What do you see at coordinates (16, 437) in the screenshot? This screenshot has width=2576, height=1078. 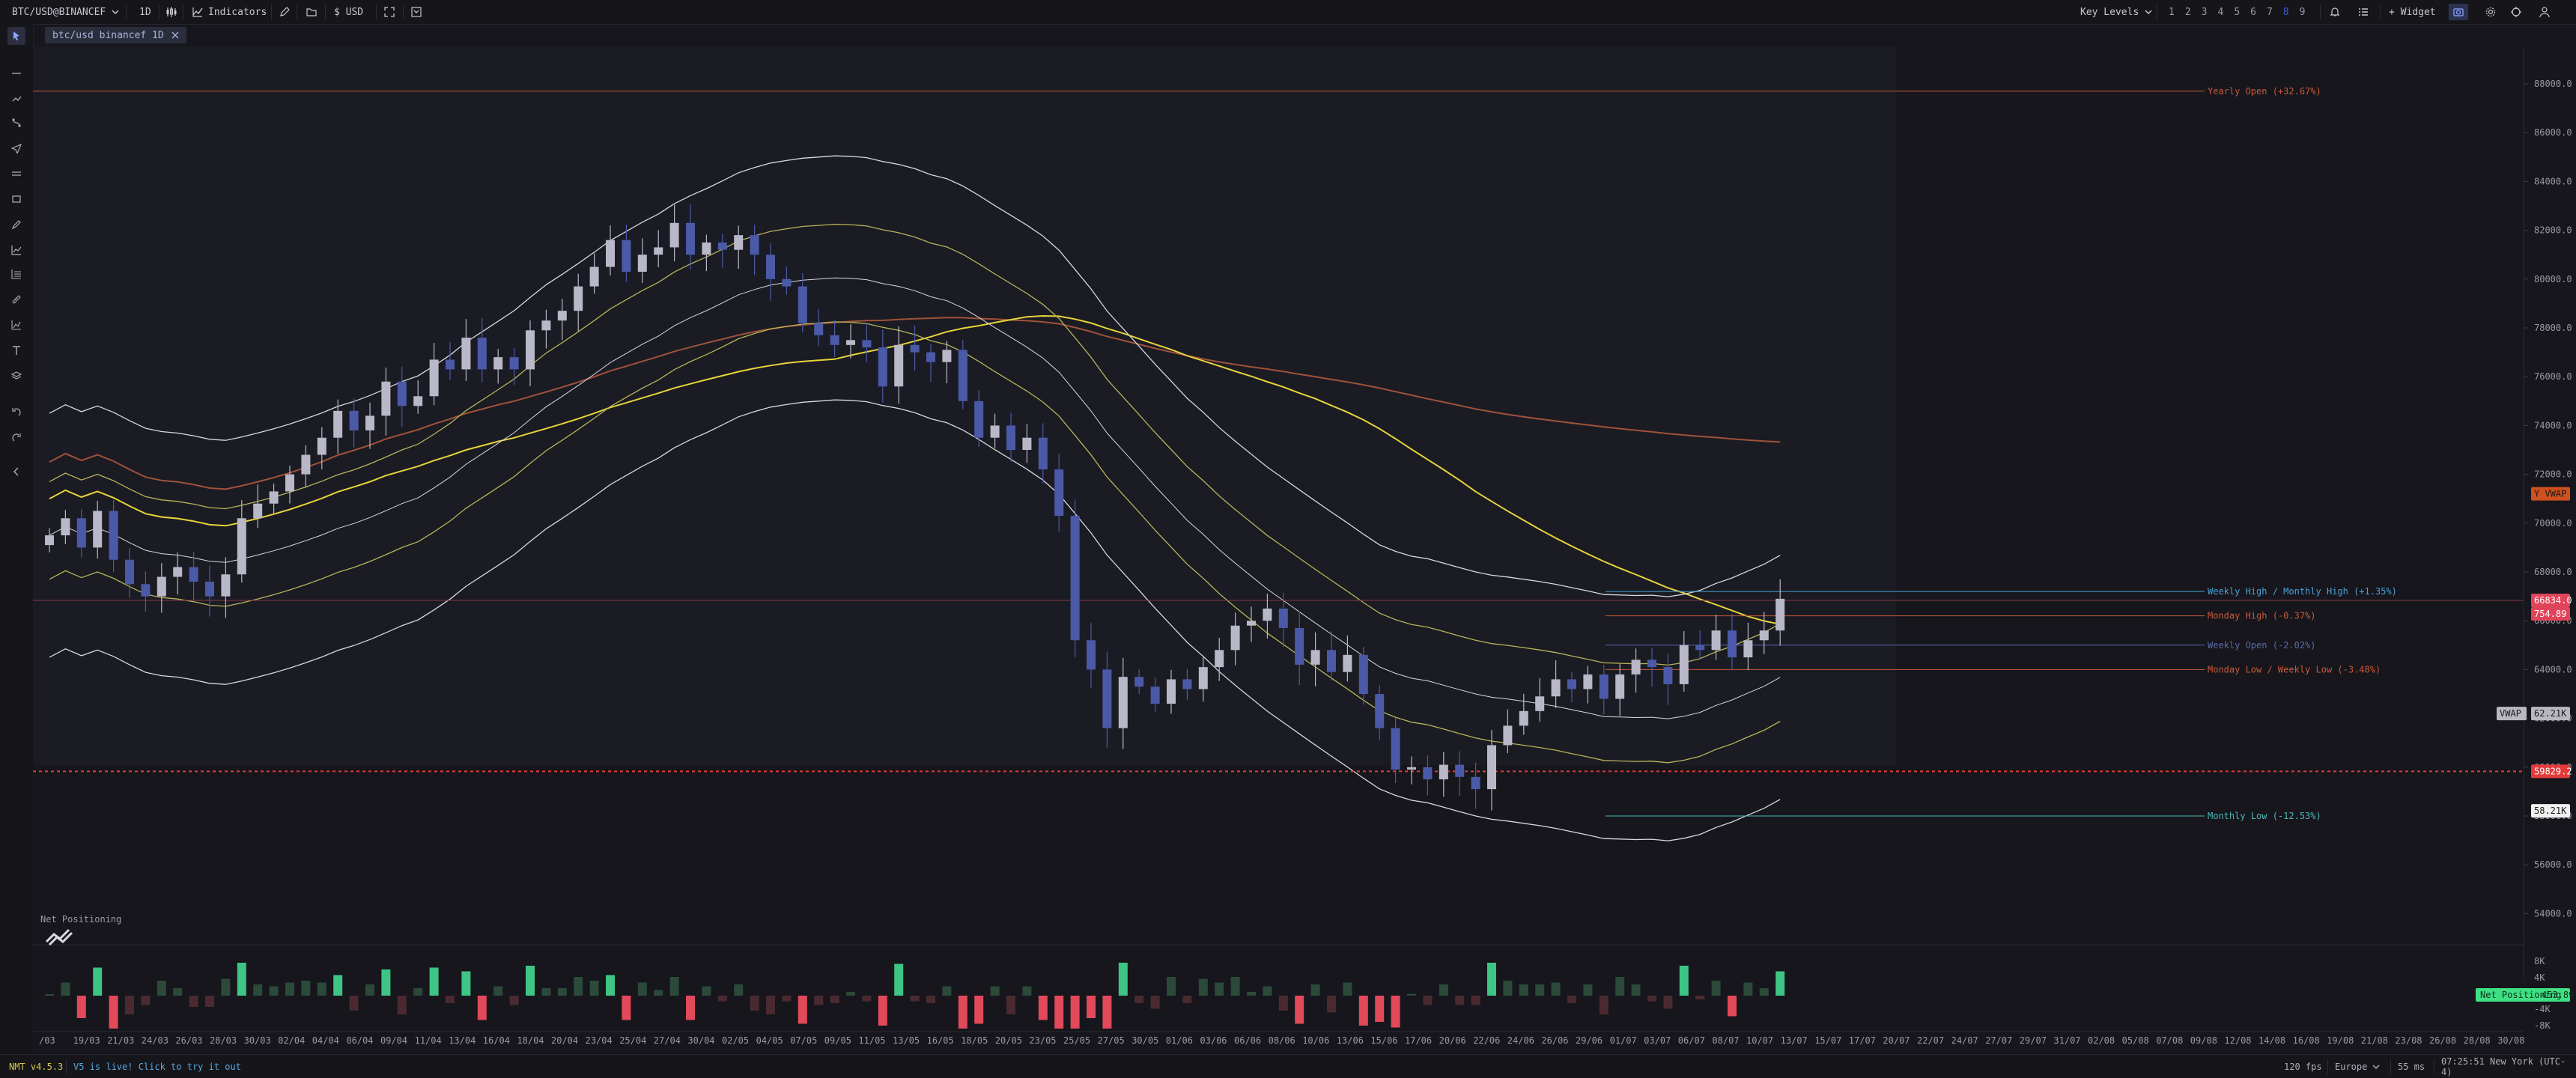 I see `redo-button` at bounding box center [16, 437].